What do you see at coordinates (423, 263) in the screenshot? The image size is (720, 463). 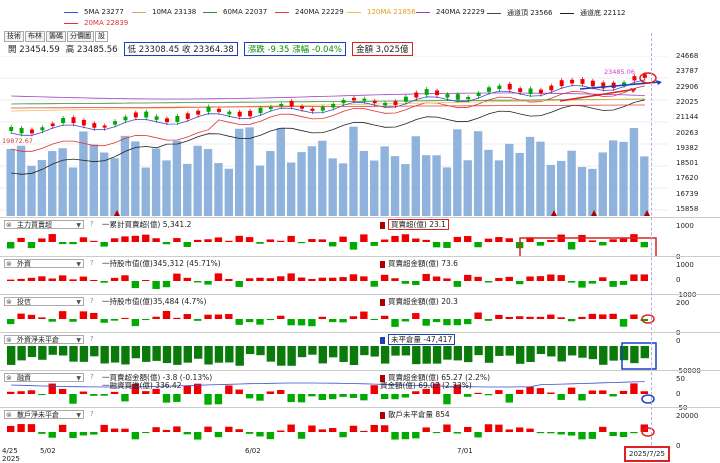 I see `indicator-value: 買賣超金額(億) 73.6` at bounding box center [423, 263].